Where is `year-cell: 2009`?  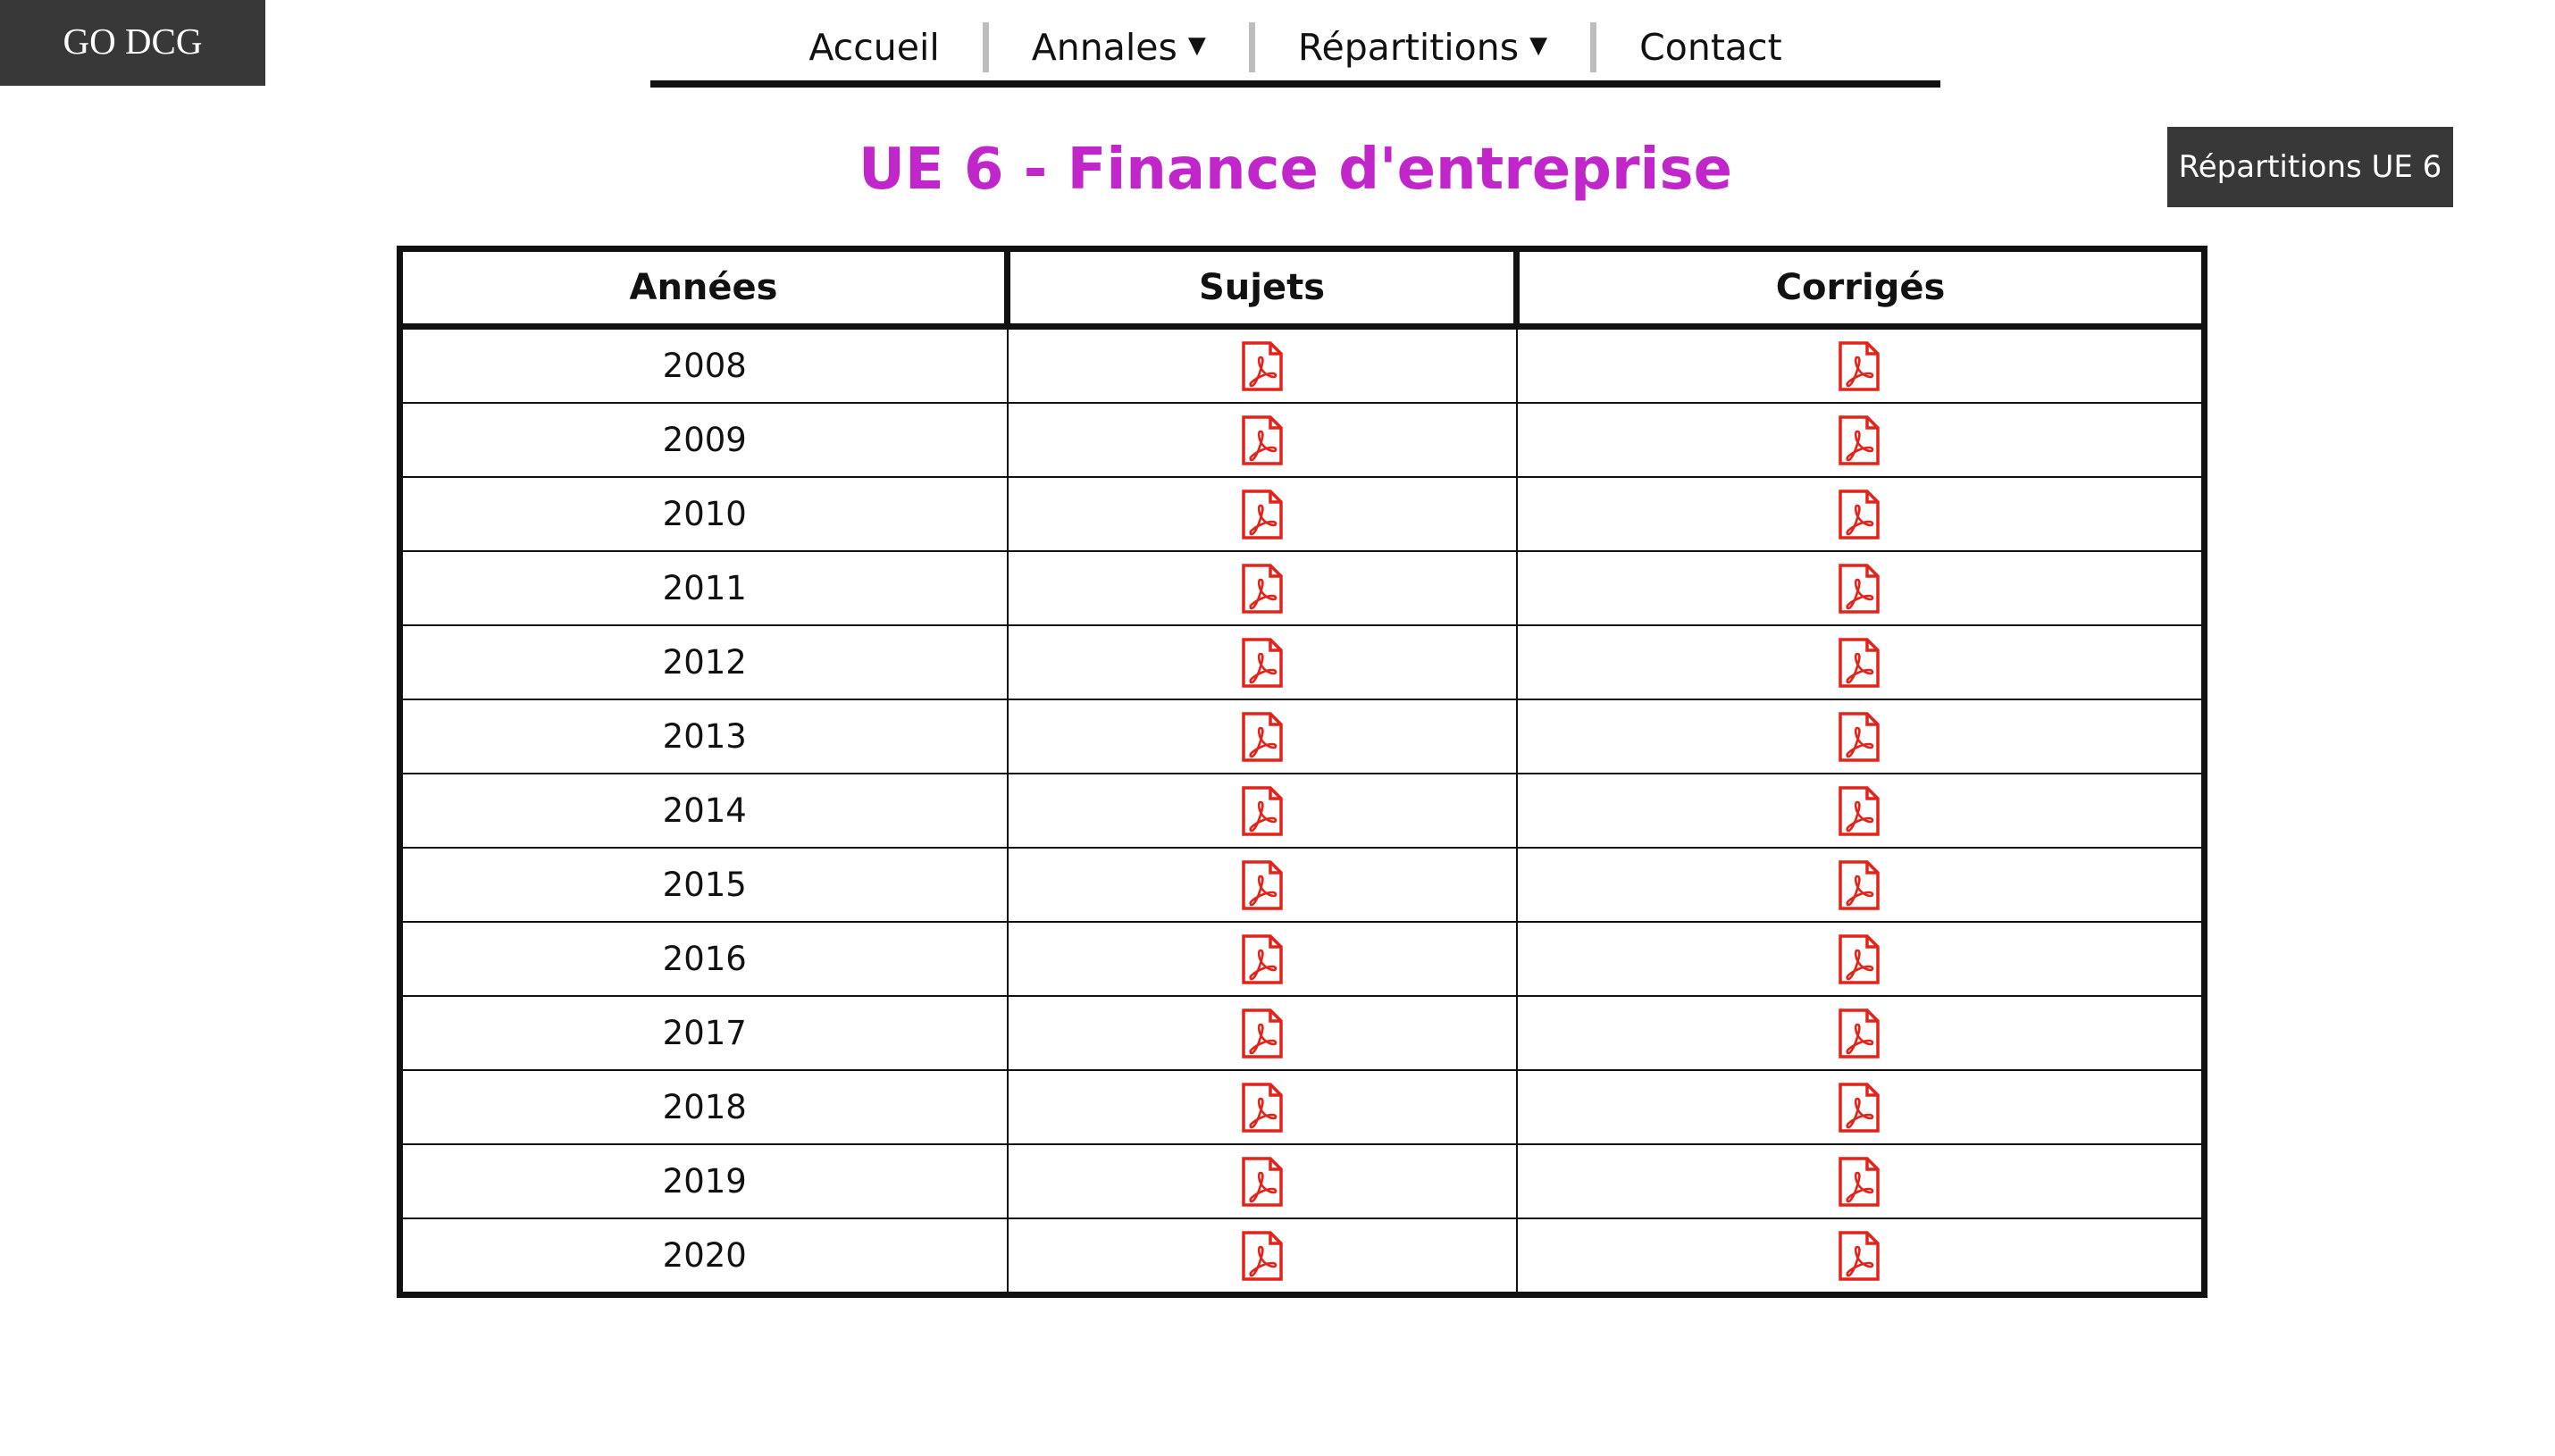 year-cell: 2009 is located at coordinates (703, 440).